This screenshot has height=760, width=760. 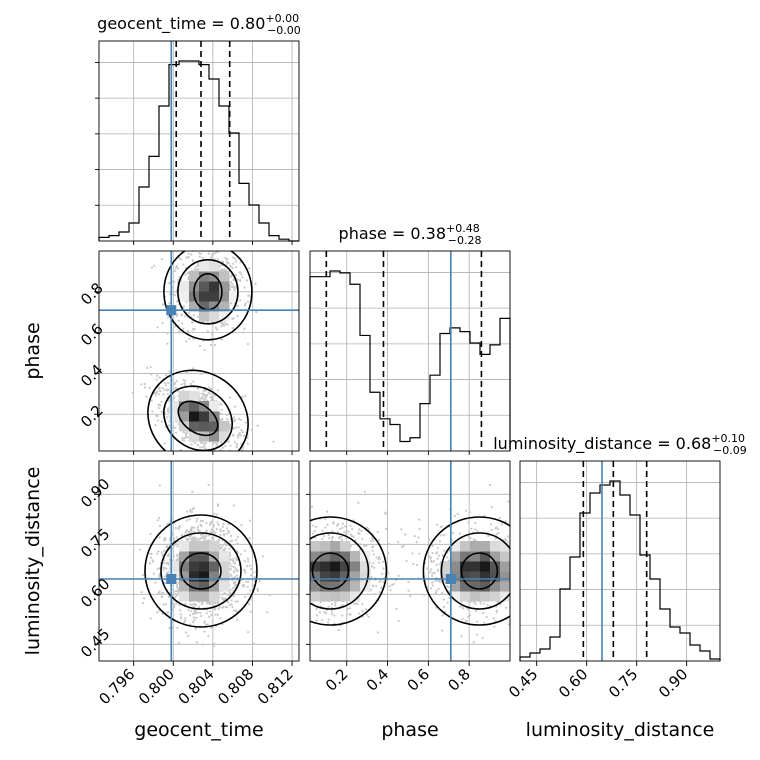 I want to click on ytick-label-luminosity_distance: 0.75, so click(x=95, y=543).